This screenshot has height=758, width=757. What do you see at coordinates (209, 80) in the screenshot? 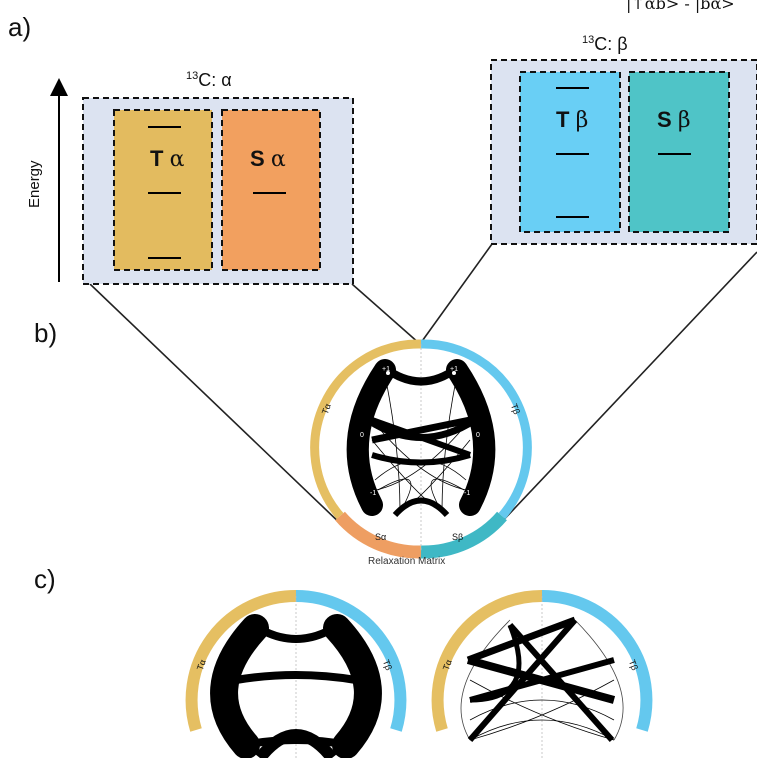
I see `alpha-box-title: 13C: α` at bounding box center [209, 80].